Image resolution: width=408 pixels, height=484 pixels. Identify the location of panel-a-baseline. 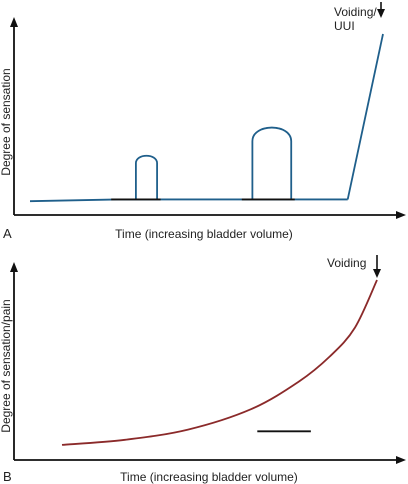
(188, 200).